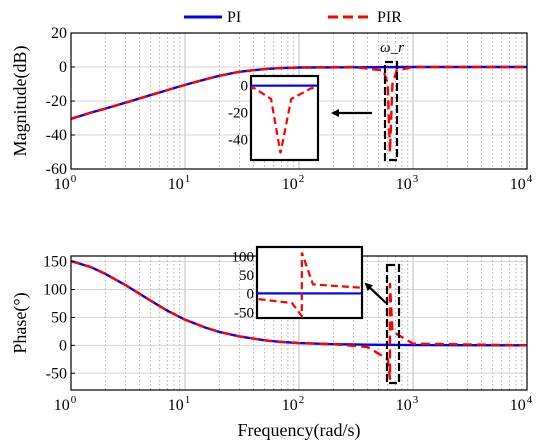 The height and width of the screenshot is (446, 550). What do you see at coordinates (56, 169) in the screenshot?
I see `y-tick-label: -60` at bounding box center [56, 169].